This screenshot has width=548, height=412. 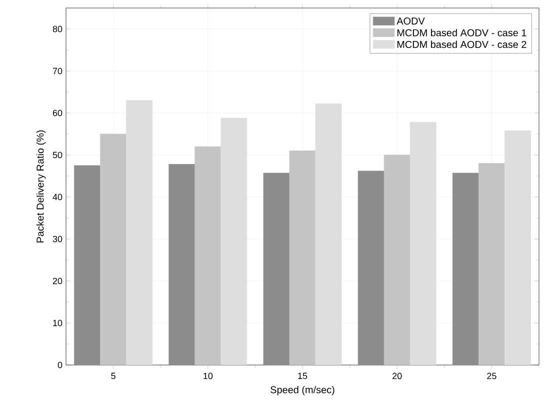 What do you see at coordinates (57, 323) in the screenshot?
I see `y-tick-label: 10` at bounding box center [57, 323].